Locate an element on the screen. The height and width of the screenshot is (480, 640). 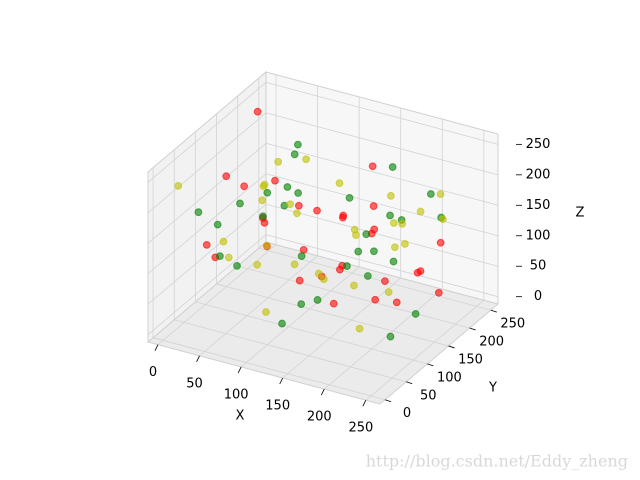
z-tick-label: 0 is located at coordinates (538, 296).